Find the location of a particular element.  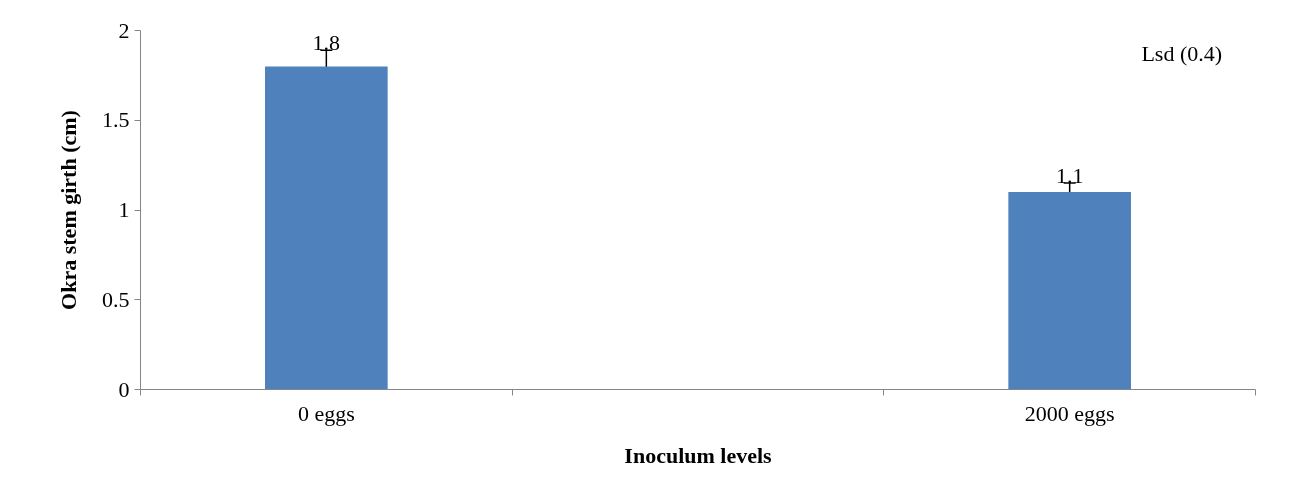

x-axis-title: Inoculum levels is located at coordinates (698, 455).